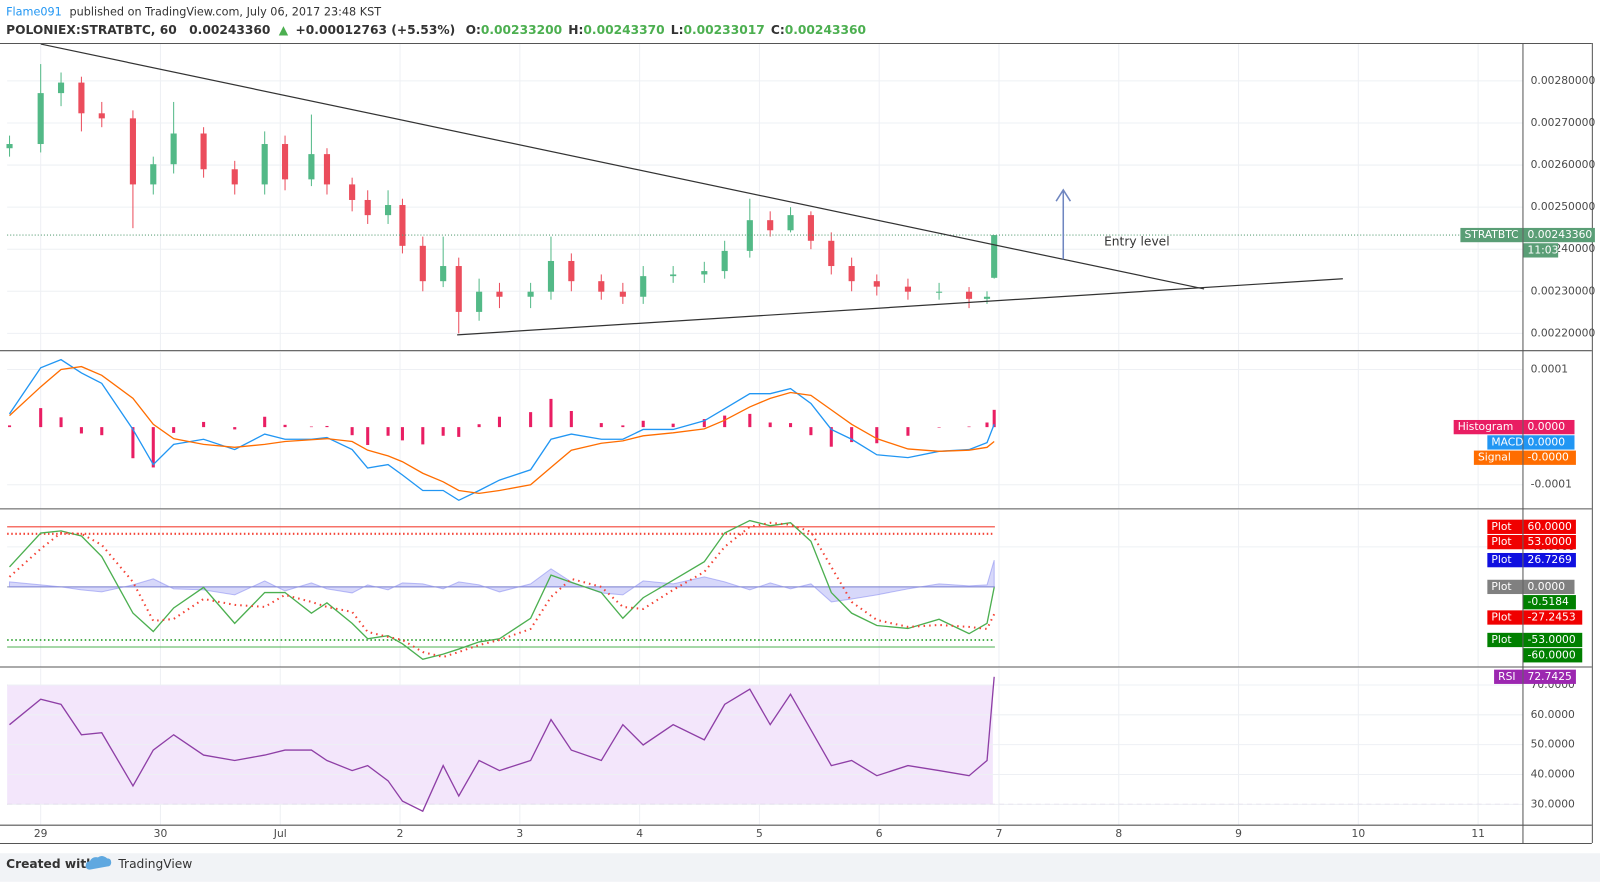  I want to click on x-tick-label: 6, so click(879, 833).